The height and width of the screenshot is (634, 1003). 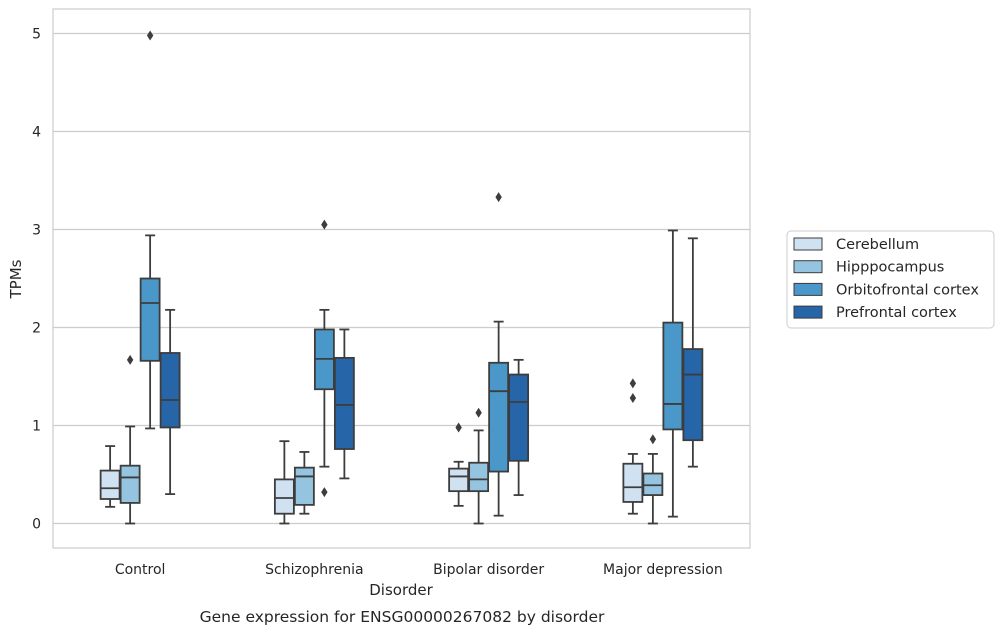 What do you see at coordinates (324, 358) in the screenshot?
I see `box-orbitofrontal-cortex-schizophrenia` at bounding box center [324, 358].